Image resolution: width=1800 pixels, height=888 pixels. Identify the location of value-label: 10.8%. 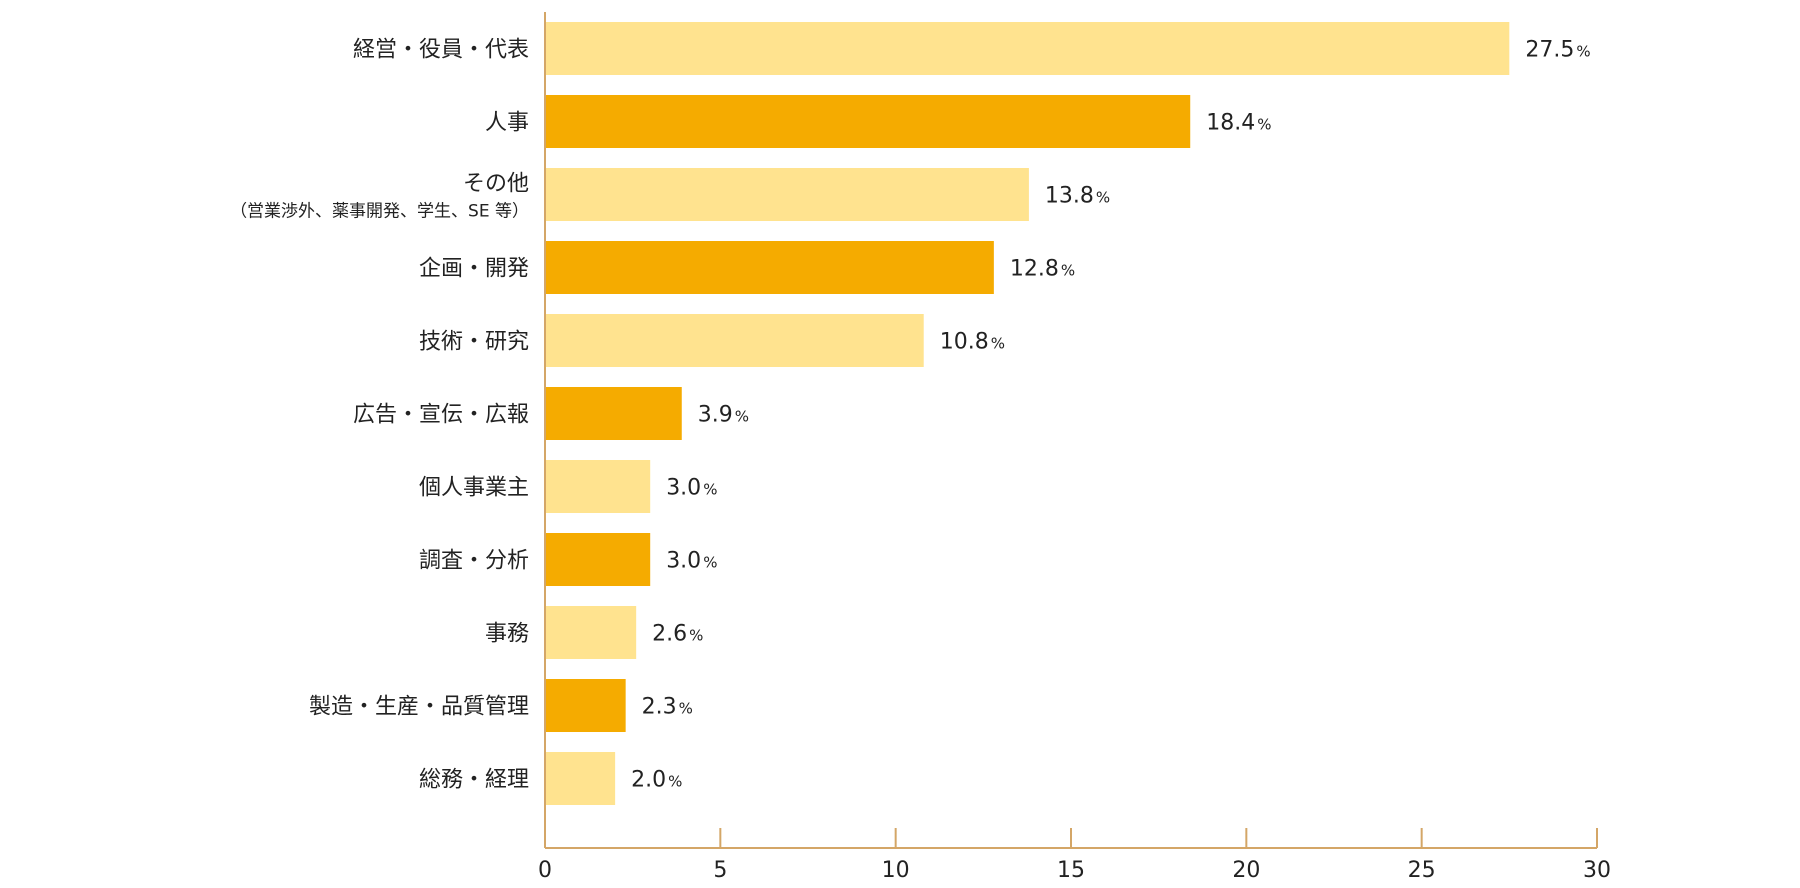
(972, 342).